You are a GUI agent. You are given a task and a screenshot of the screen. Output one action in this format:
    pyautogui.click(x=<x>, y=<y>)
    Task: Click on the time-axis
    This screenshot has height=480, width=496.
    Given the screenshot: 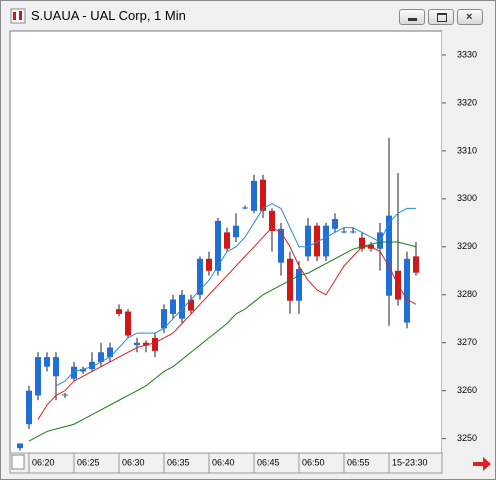 What is the action you would take?
    pyautogui.click(x=226, y=463)
    